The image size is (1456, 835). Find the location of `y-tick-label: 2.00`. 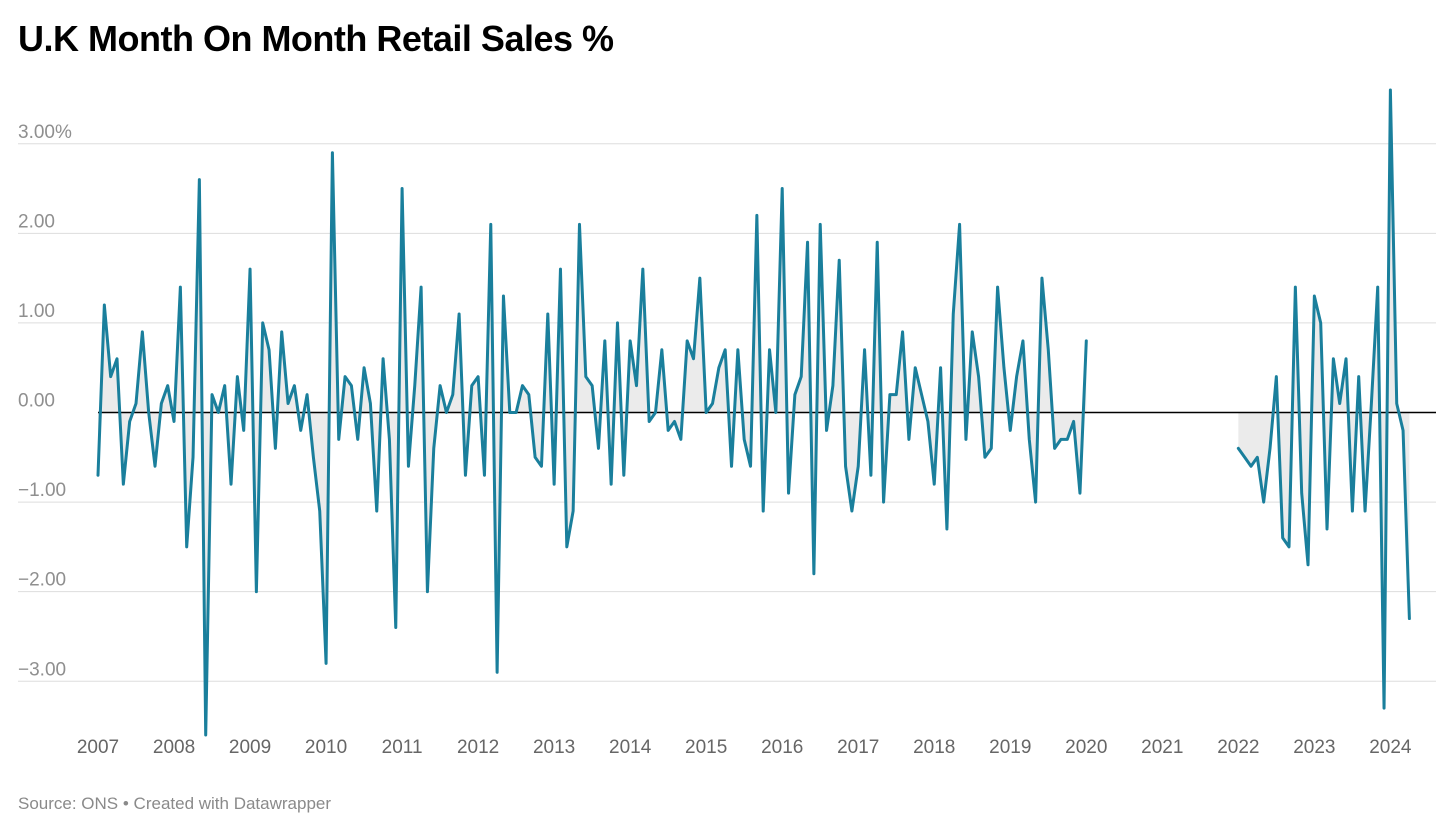

y-tick-label: 2.00 is located at coordinates (36, 221).